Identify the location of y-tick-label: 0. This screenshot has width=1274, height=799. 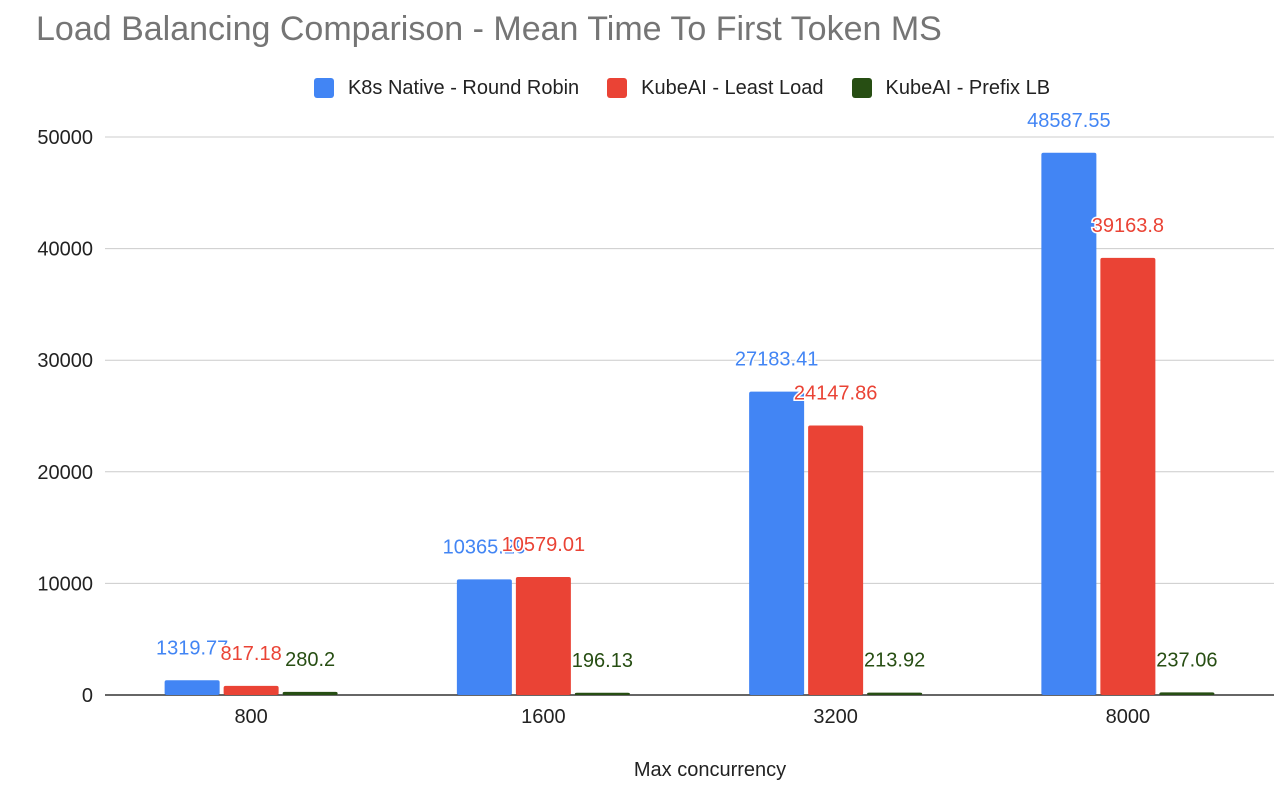
(87, 696).